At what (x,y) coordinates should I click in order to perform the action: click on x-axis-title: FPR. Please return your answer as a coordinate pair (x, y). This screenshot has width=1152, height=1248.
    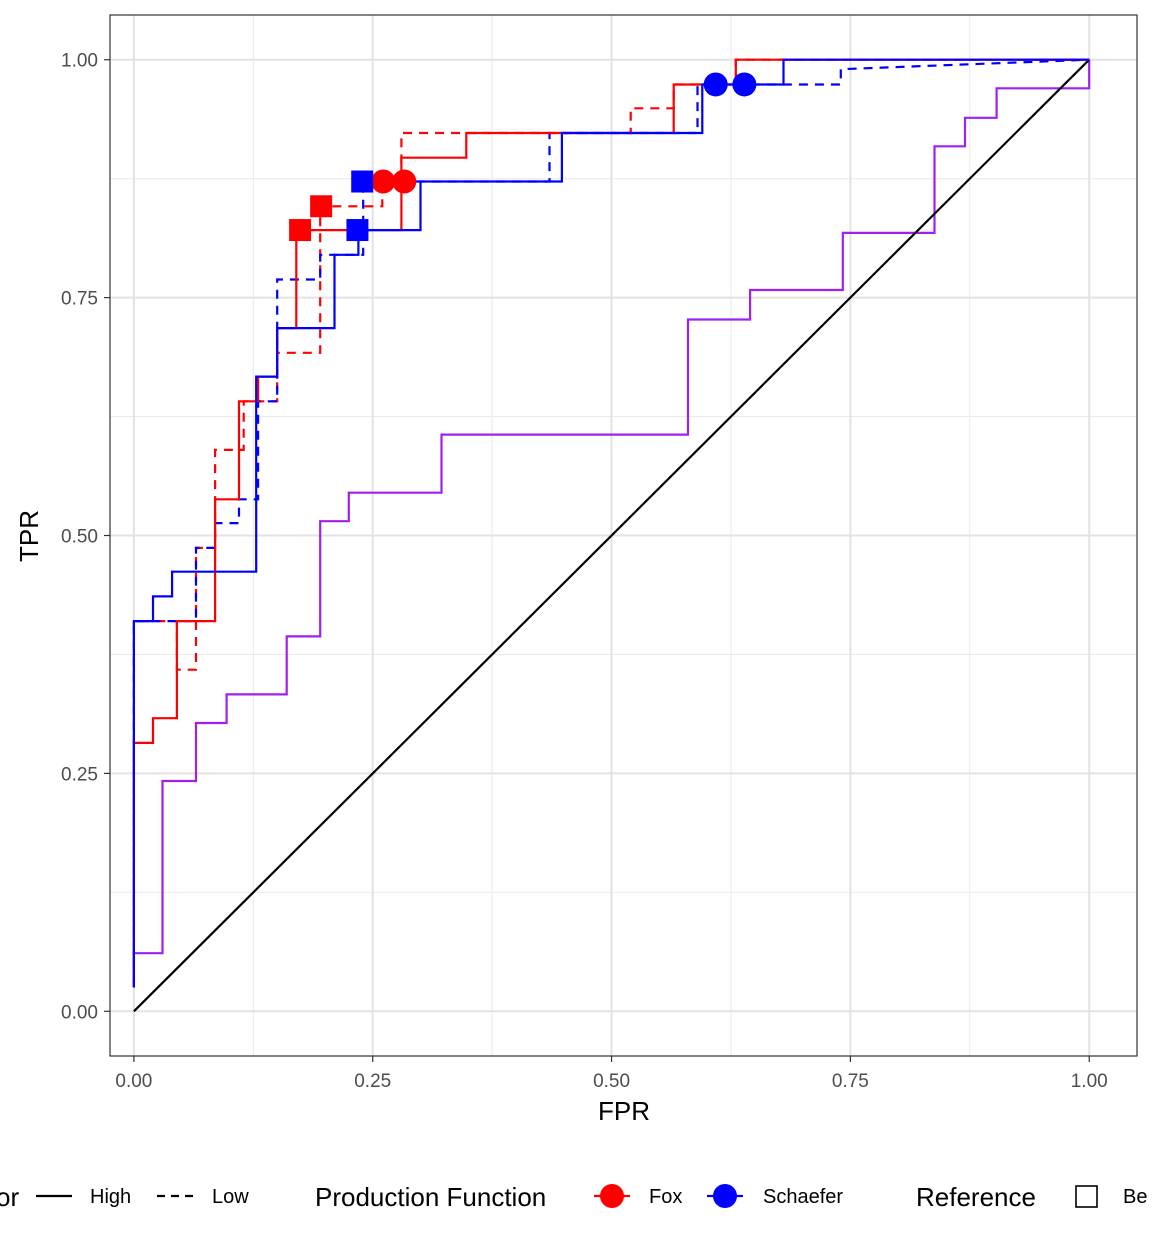
    Looking at the image, I should click on (624, 1111).